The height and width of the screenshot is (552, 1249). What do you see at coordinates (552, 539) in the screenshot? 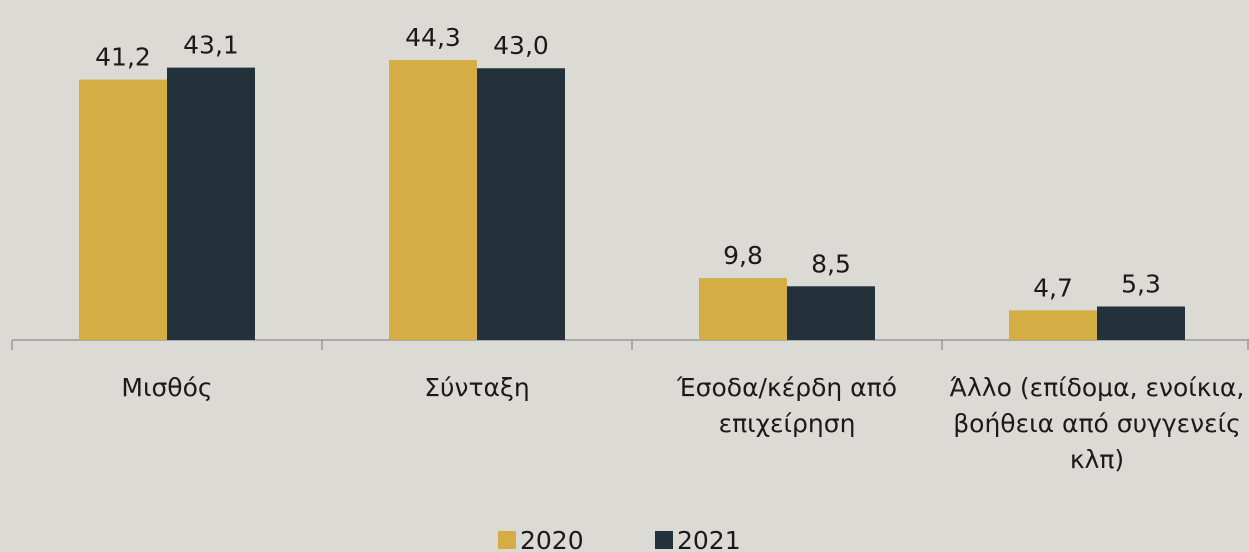
I see `legend-label: 2020` at bounding box center [552, 539].